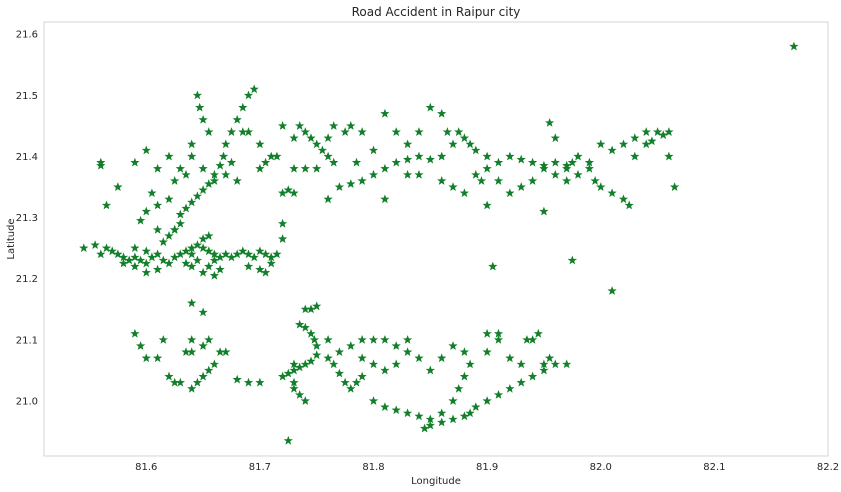  What do you see at coordinates (260, 467) in the screenshot?
I see `x-tick-label: 81.7` at bounding box center [260, 467].